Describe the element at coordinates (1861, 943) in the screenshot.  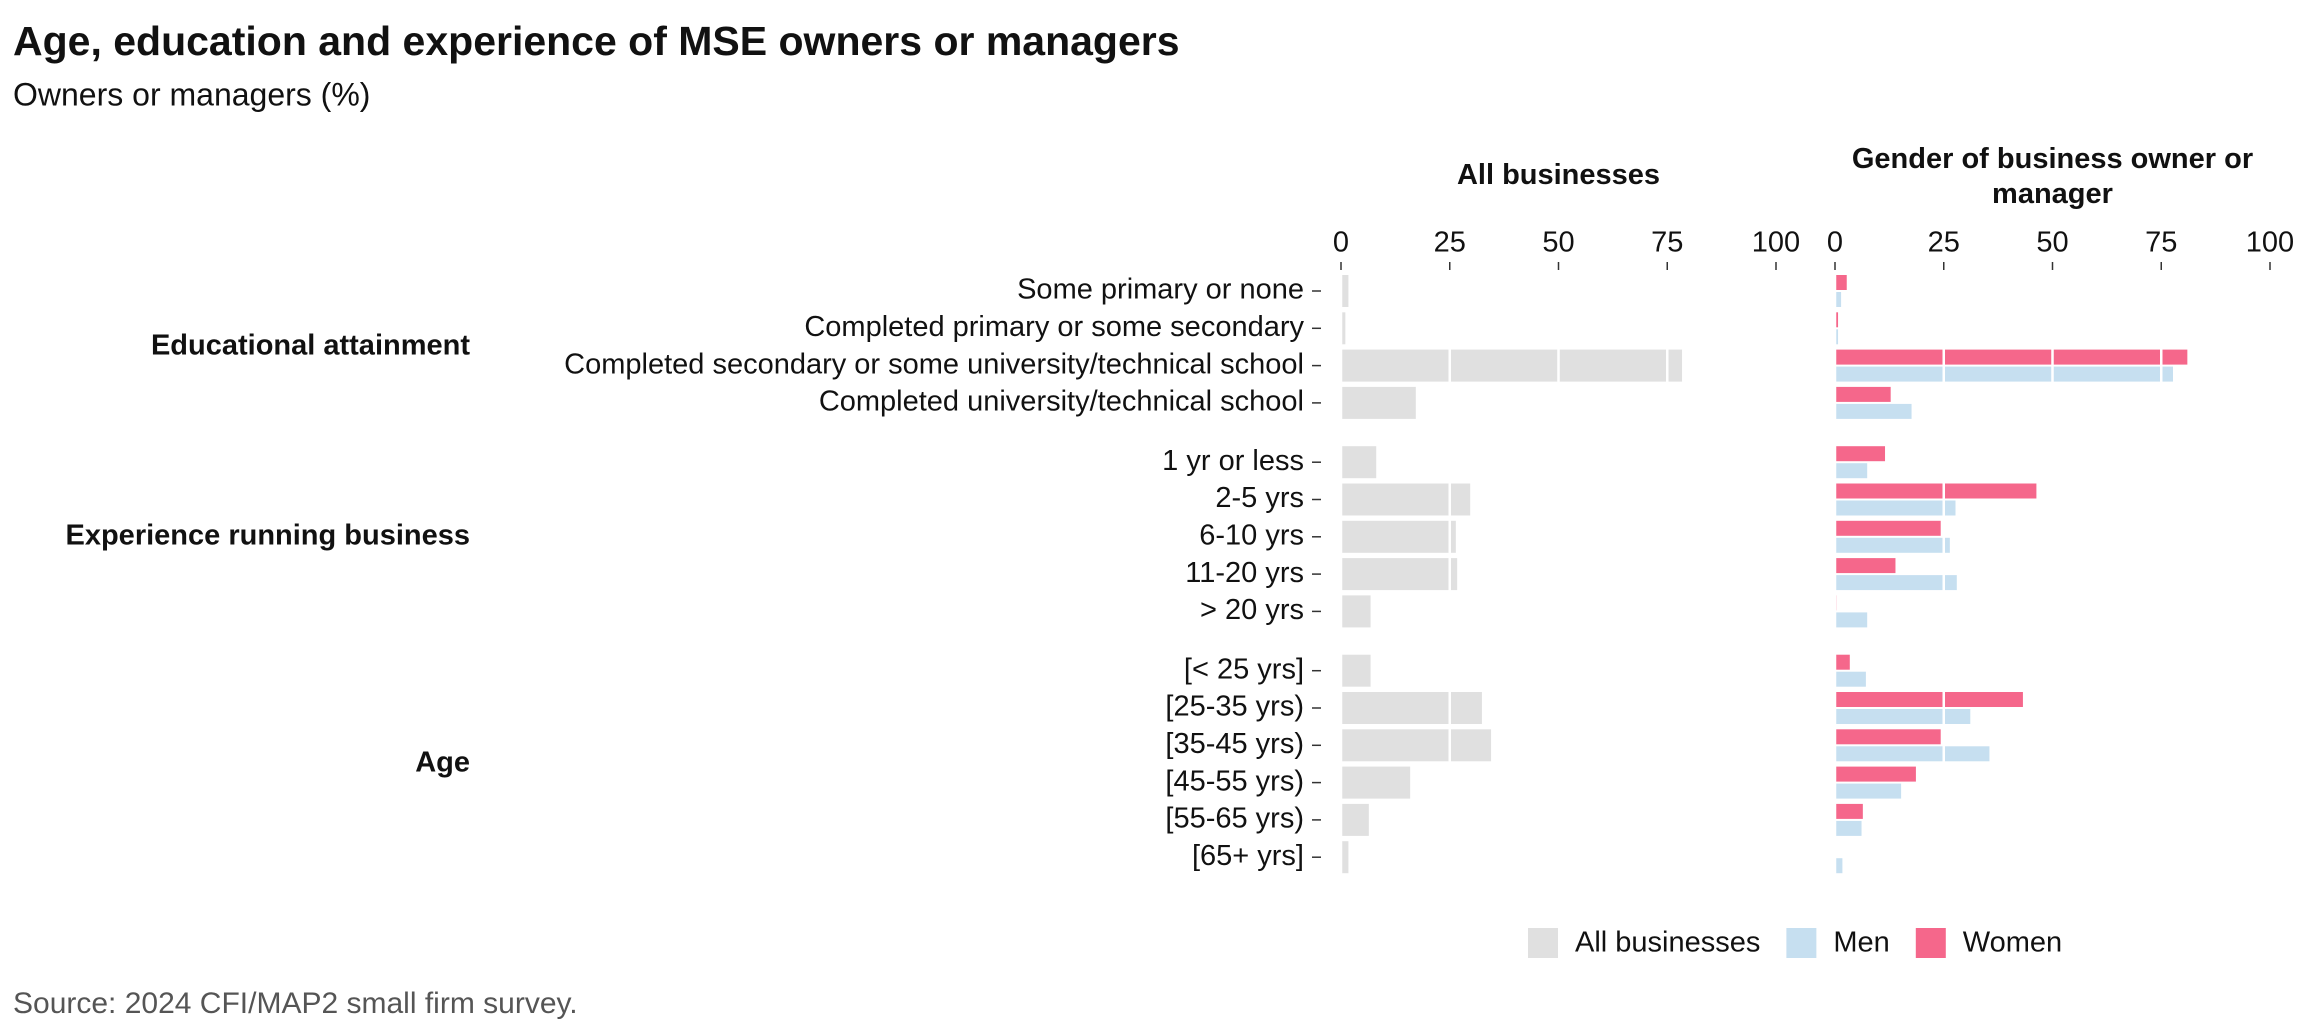
I see `legend-label: Men` at that location.